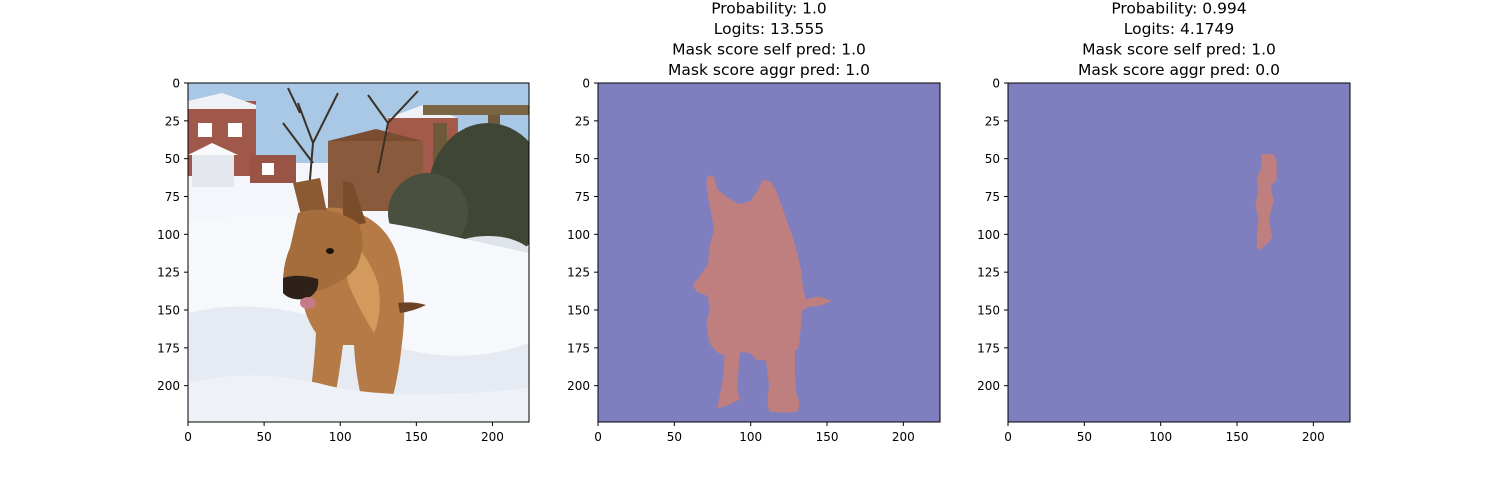 The image size is (1500, 500). Describe the element at coordinates (769, 9) in the screenshot. I see `title-line: Probability: 1.0` at that location.